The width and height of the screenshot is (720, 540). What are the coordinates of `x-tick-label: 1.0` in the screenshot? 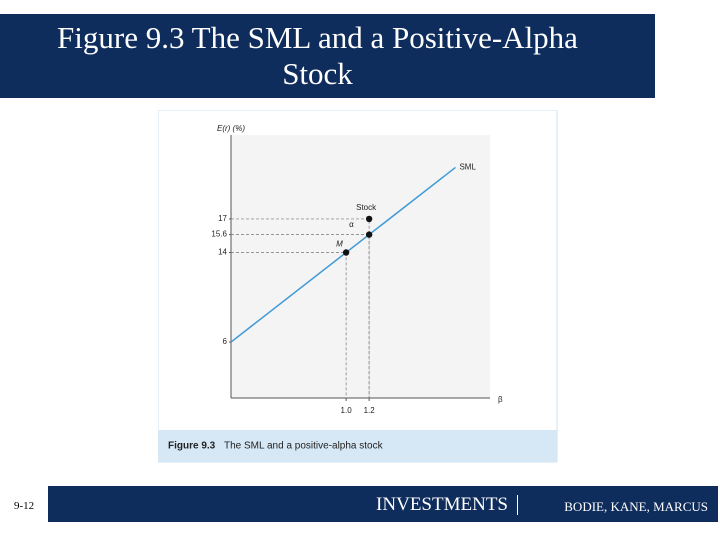 It's located at (347, 410).